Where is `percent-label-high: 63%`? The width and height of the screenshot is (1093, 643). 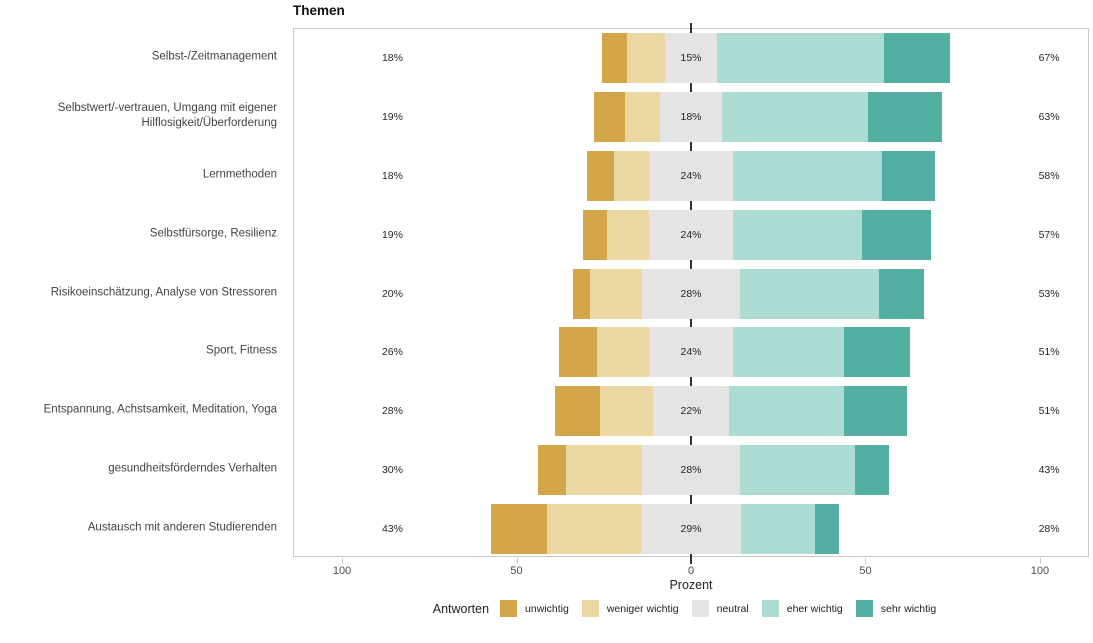
percent-label-high: 63% is located at coordinates (1049, 117).